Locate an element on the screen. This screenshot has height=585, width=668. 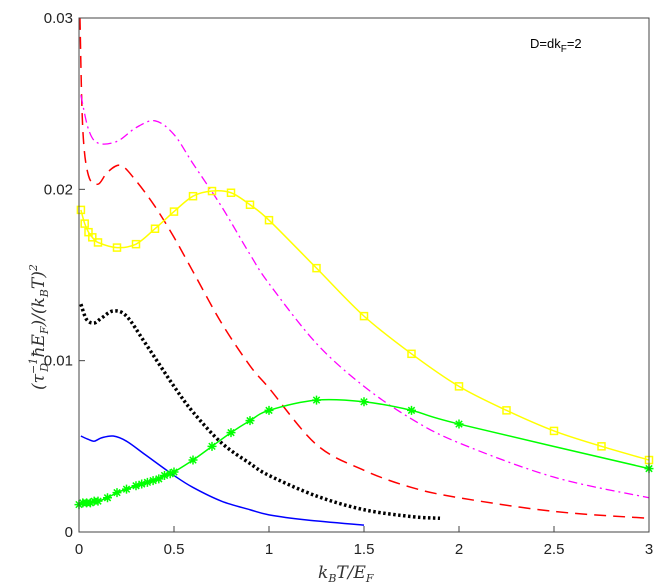
y-tick-label: 0.02 is located at coordinates (58, 189).